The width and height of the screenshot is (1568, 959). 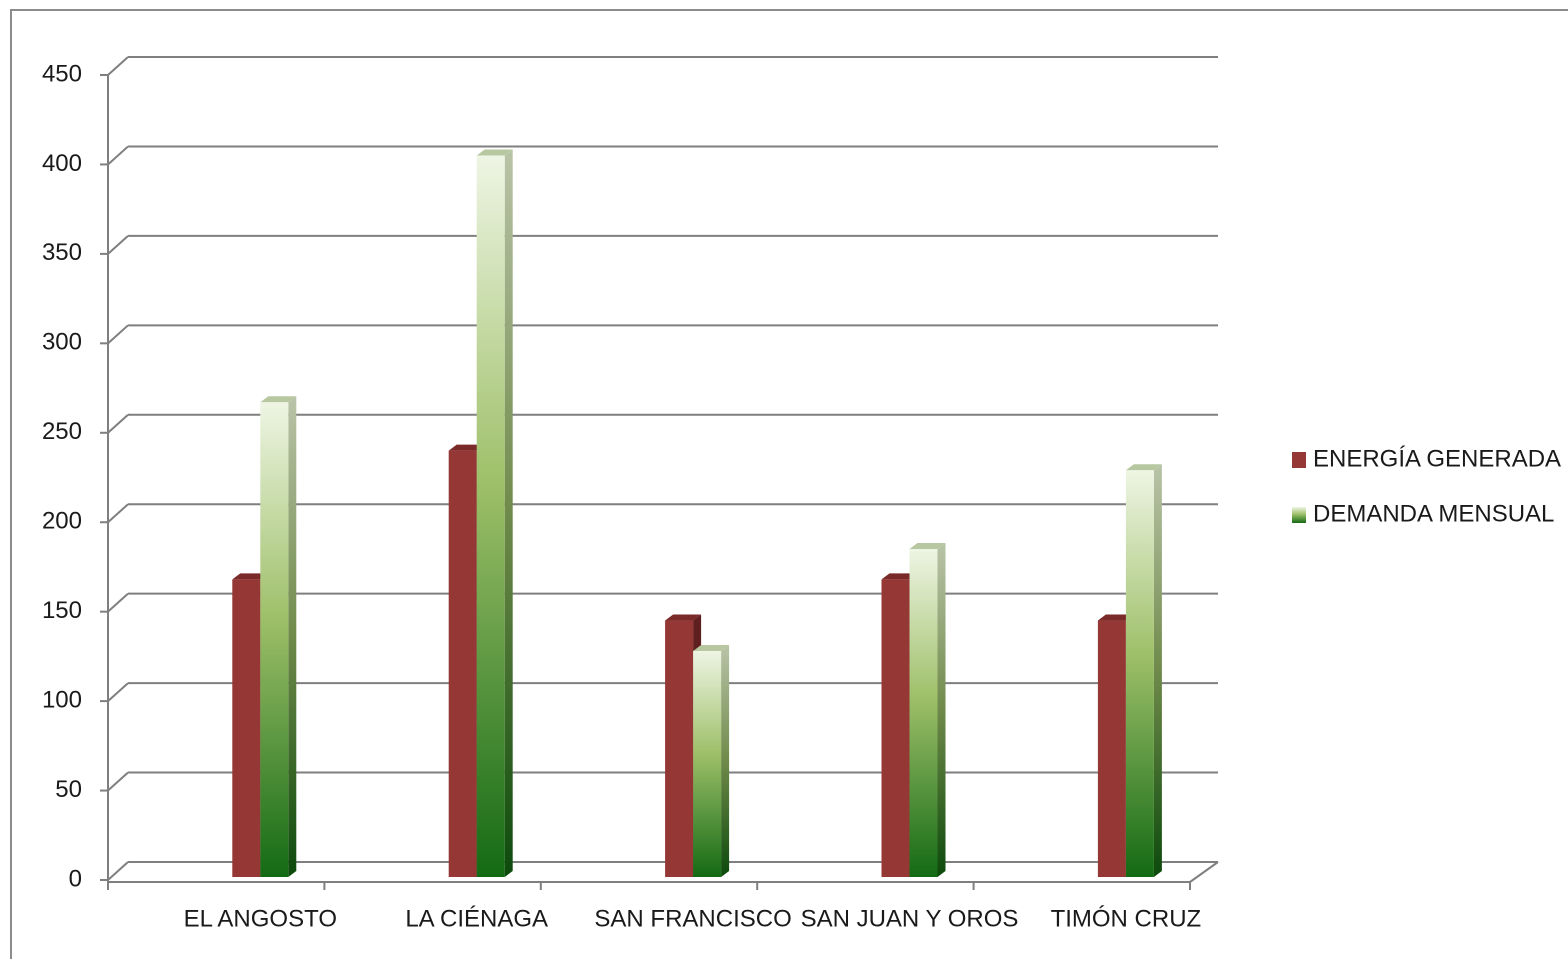 What do you see at coordinates (1204, 872) in the screenshot?
I see `floor-edge` at bounding box center [1204, 872].